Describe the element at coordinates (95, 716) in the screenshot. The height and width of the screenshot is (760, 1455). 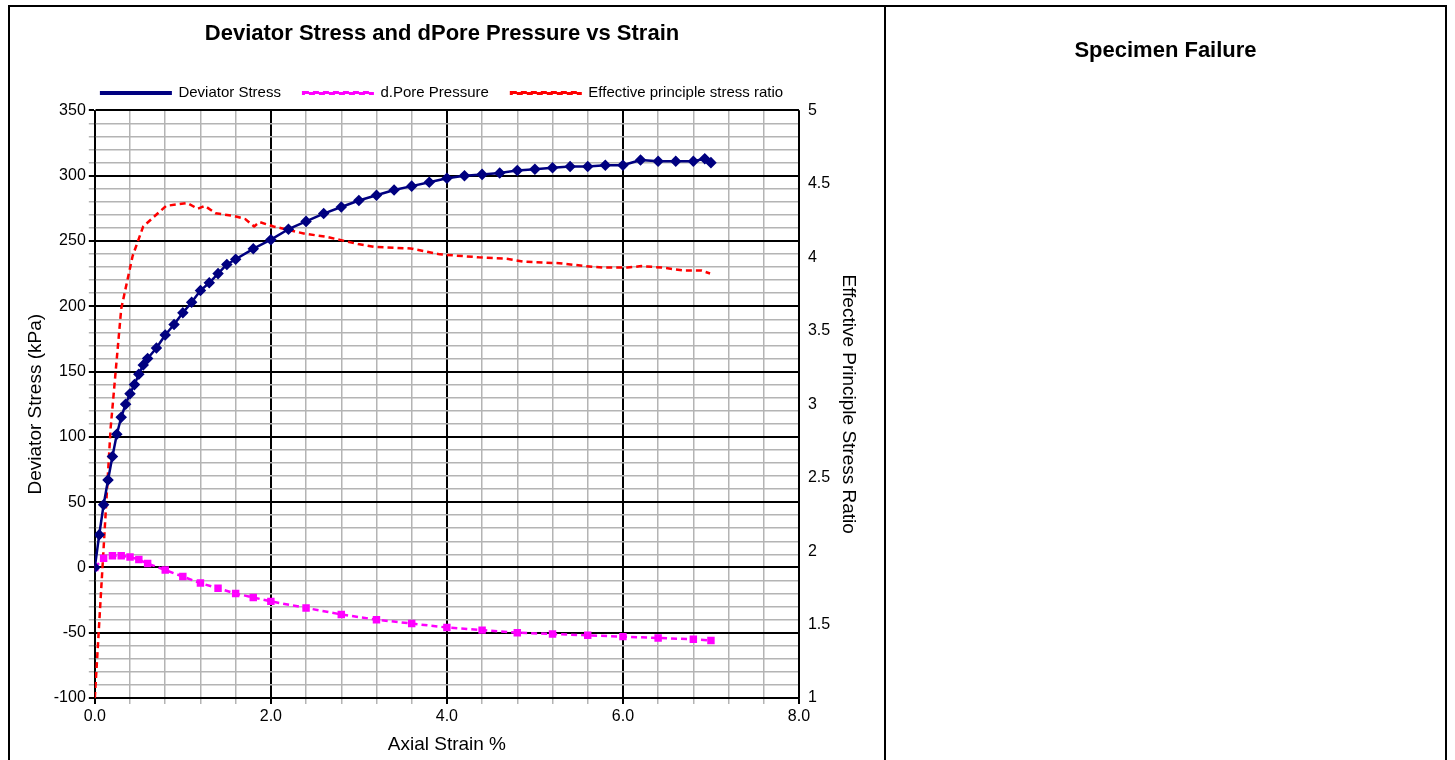
I see `x-tick-label: 0.0` at that location.